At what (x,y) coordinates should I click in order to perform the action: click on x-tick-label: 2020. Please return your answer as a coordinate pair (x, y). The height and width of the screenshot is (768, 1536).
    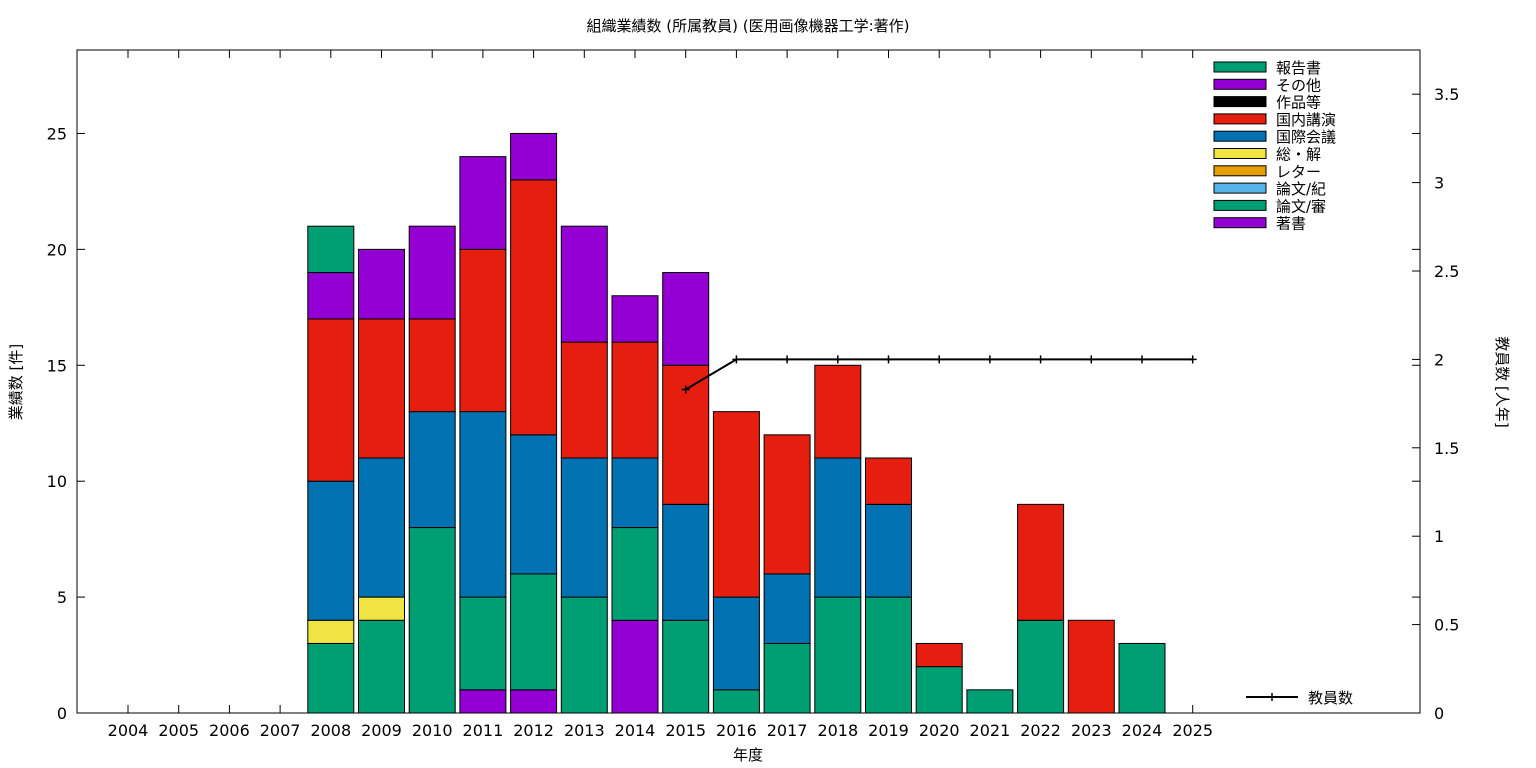
    Looking at the image, I should click on (939, 730).